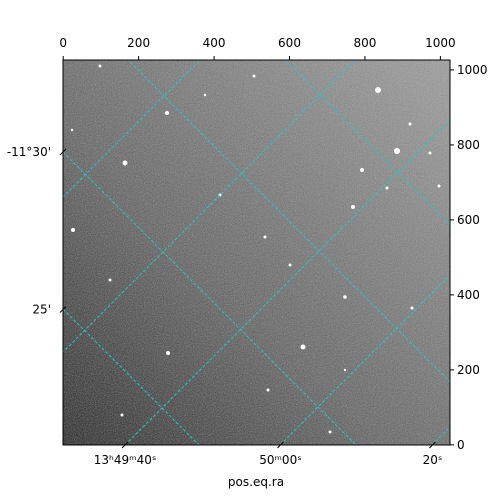 This screenshot has width=500, height=504. I want to click on world-y-tick-label: -11°30', so click(29, 152).